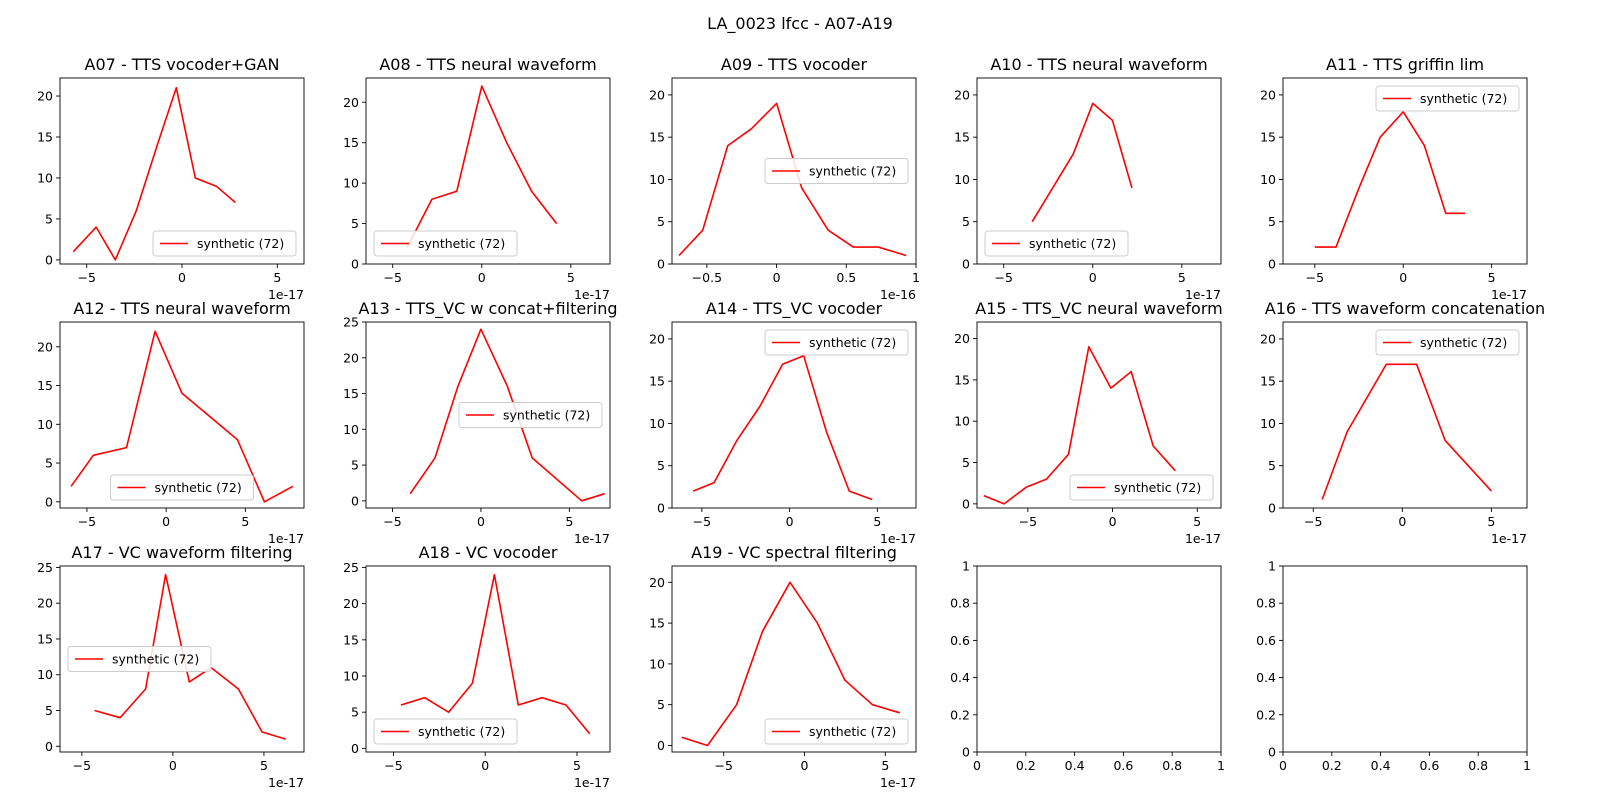  I want to click on y-tick-label: 0.4, so click(1266, 677).